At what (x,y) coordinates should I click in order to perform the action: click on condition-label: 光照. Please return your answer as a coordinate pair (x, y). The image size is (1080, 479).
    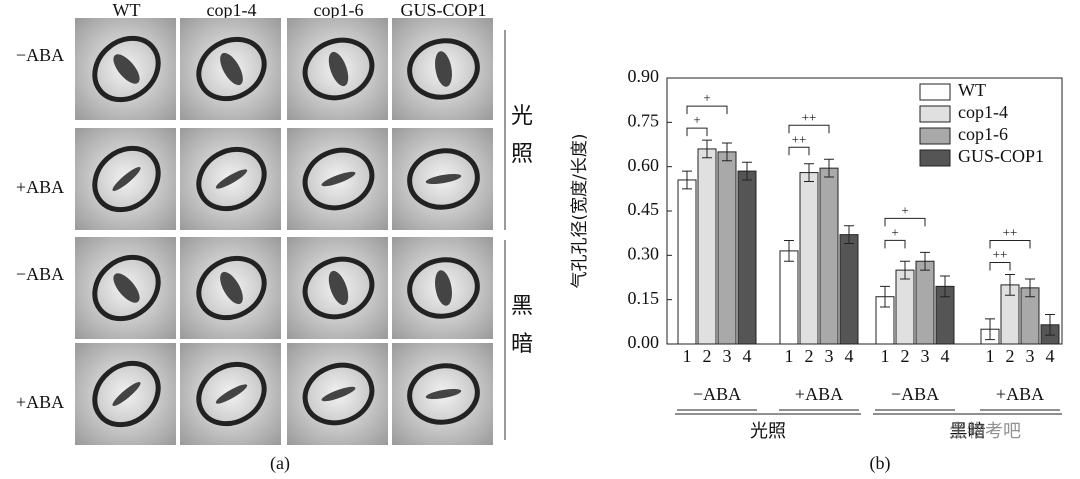
    Looking at the image, I should click on (768, 431).